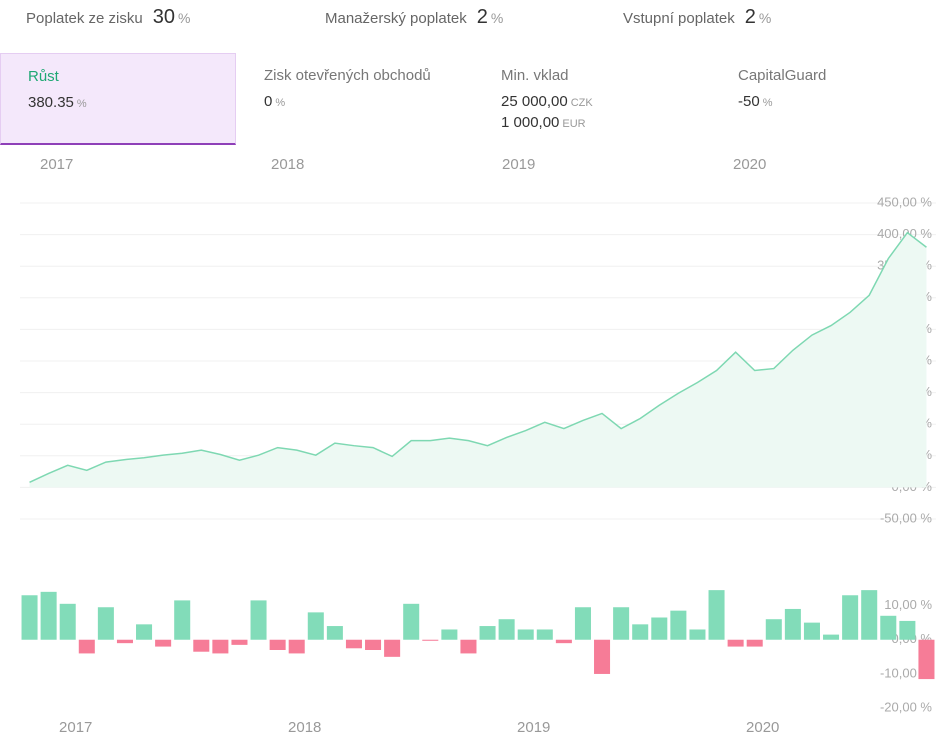 The height and width of the screenshot is (742, 946). What do you see at coordinates (697, 17) in the screenshot?
I see `fee: Vstupní poplatek 2%` at bounding box center [697, 17].